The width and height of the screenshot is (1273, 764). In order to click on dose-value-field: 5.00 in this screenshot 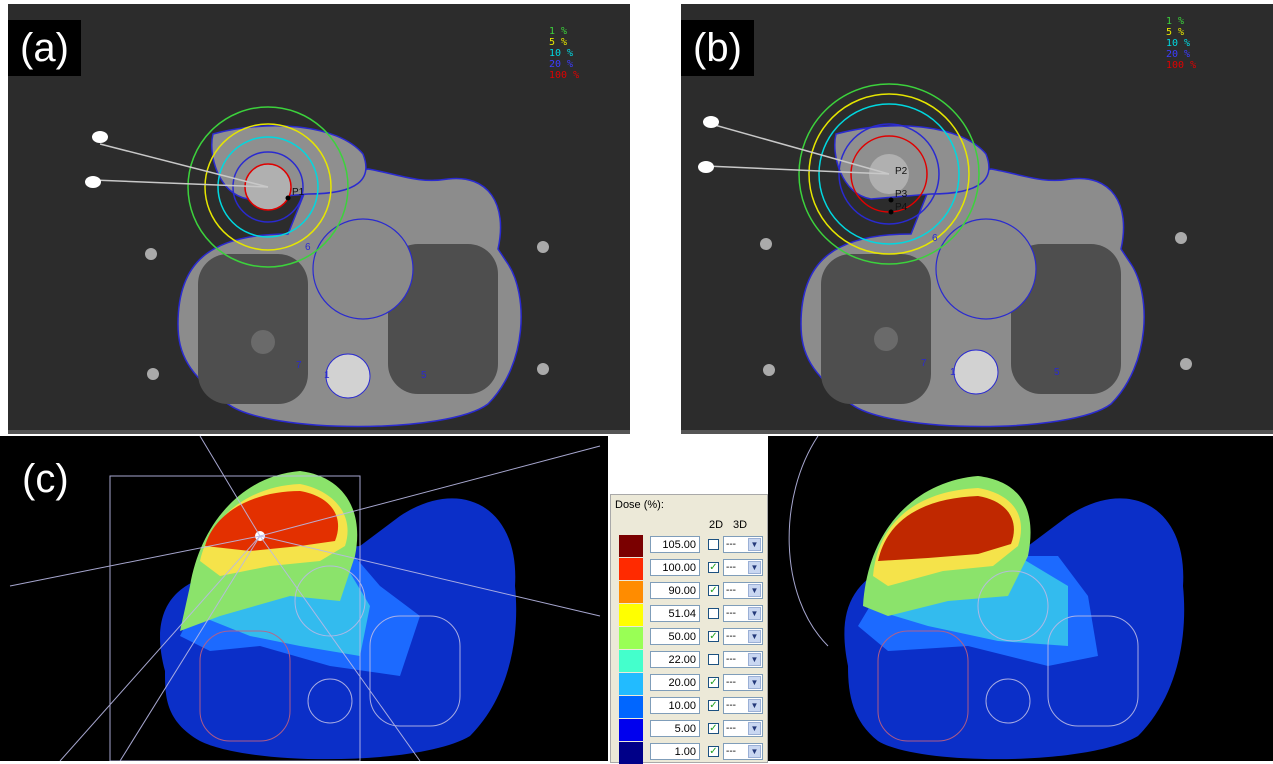, I will do `click(675, 728)`.